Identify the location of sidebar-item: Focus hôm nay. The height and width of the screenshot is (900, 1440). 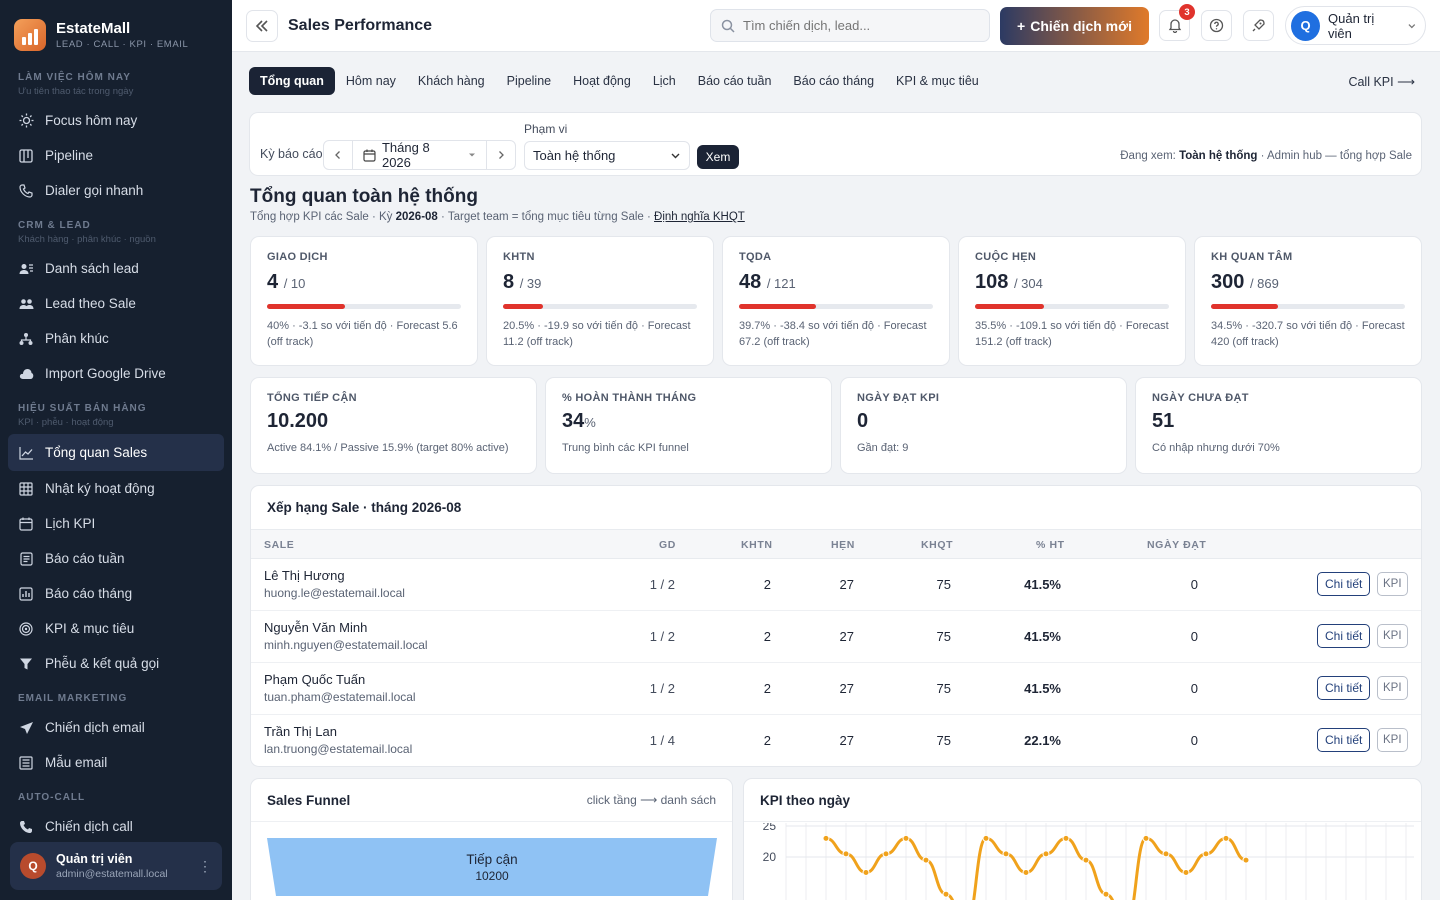
(116, 120).